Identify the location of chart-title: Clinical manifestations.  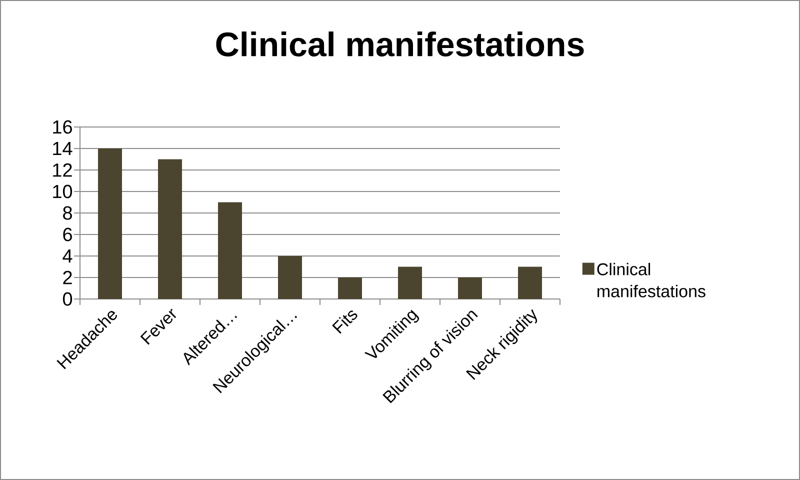
(400, 44).